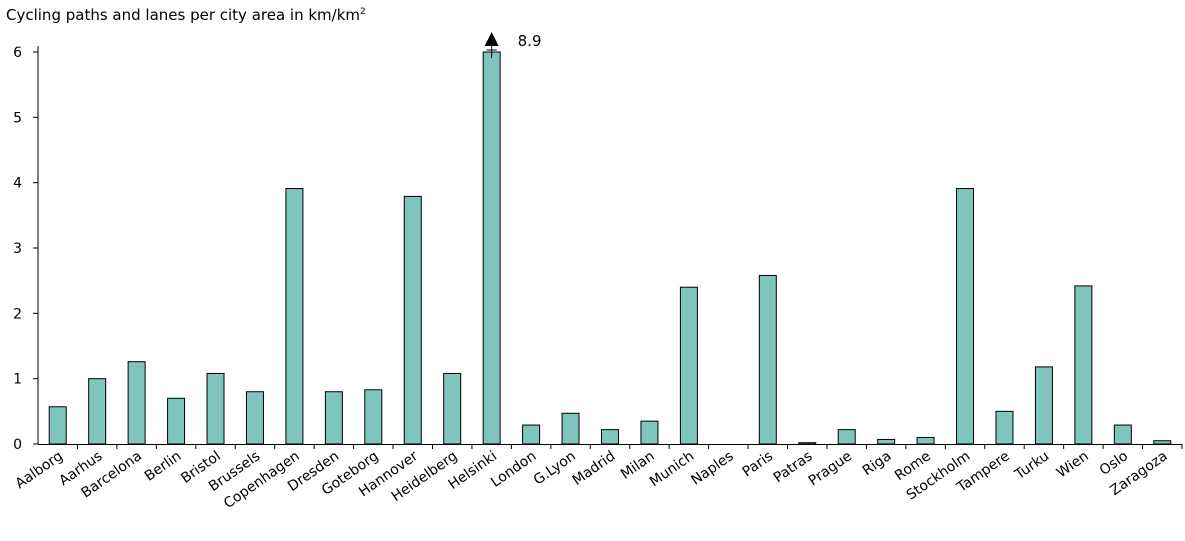 This screenshot has height=541, width=1185. Describe the element at coordinates (530, 41) in the screenshot. I see `data-label-helsinki: 8.9` at that location.